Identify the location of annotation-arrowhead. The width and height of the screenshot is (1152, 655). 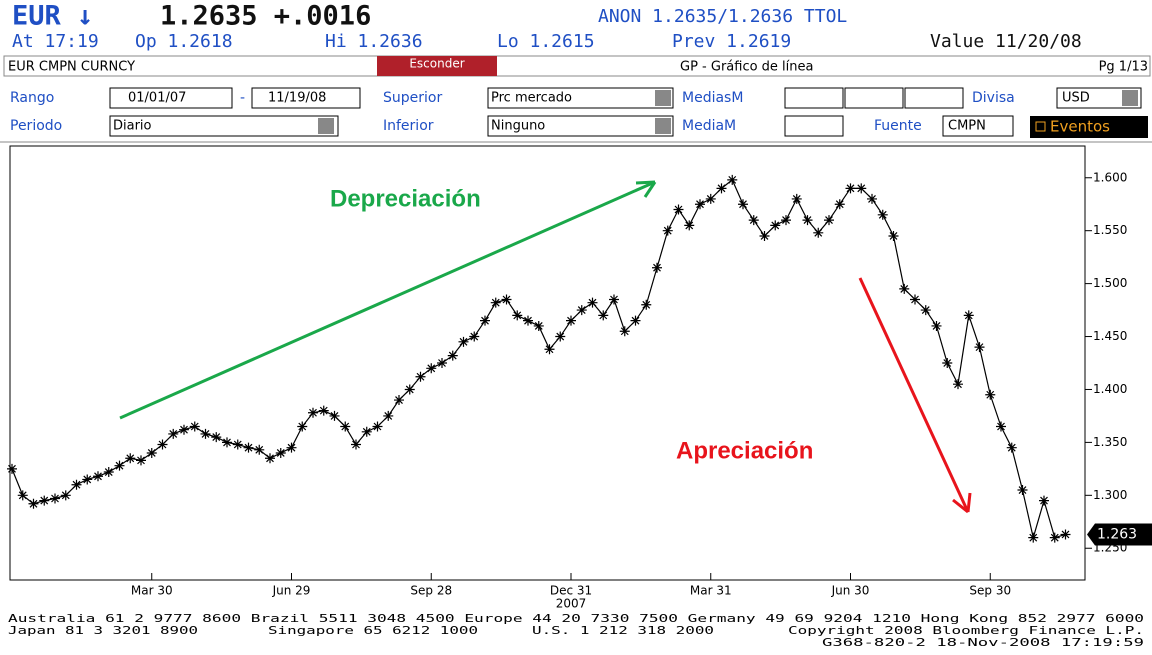
(646, 189).